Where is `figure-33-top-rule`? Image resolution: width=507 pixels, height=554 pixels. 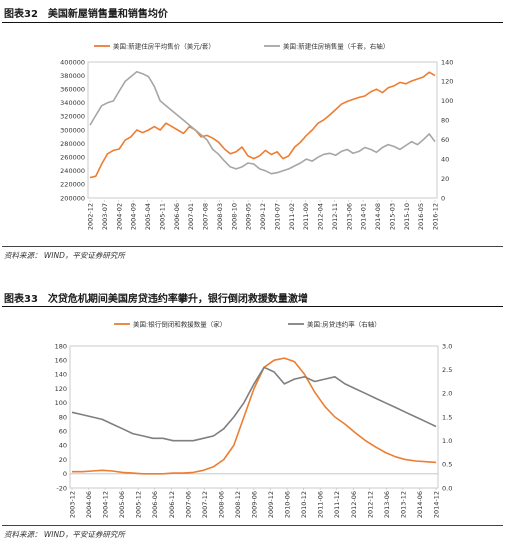
figure-33-top-rule is located at coordinates (252, 306).